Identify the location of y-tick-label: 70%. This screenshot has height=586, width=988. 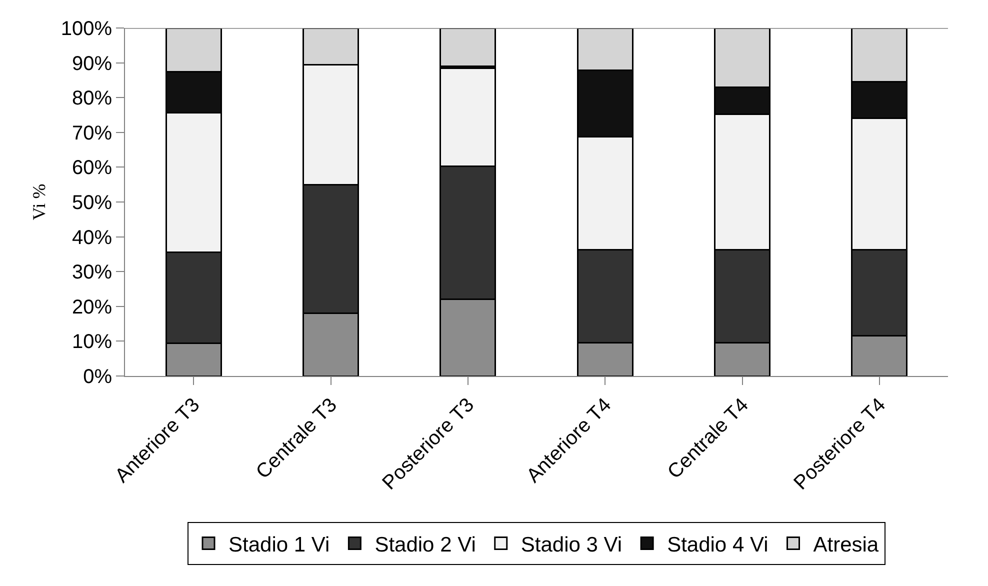
(92, 133).